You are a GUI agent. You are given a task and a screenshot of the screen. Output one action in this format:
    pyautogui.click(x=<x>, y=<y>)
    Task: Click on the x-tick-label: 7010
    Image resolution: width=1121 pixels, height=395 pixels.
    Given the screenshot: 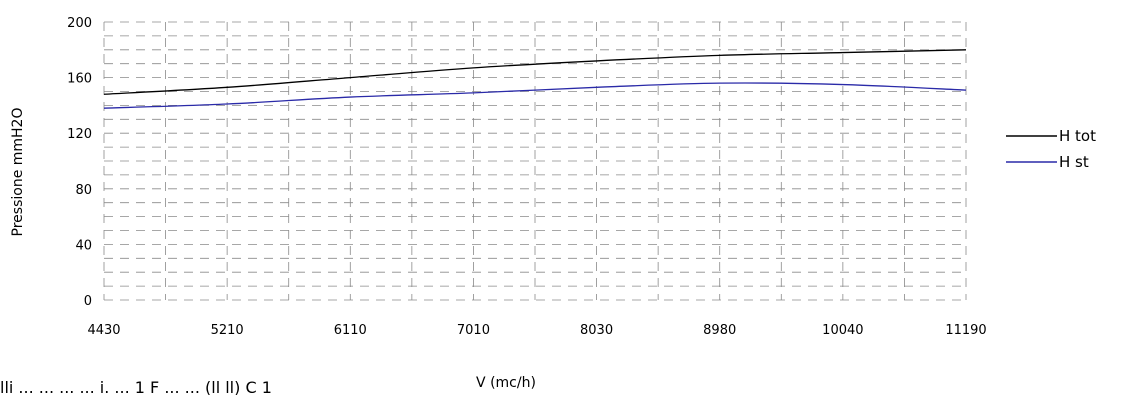 What is the action you would take?
    pyautogui.click(x=473, y=330)
    